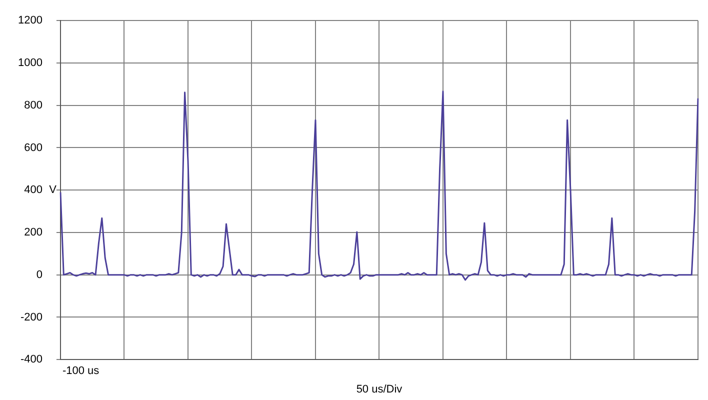 The image size is (708, 400). What do you see at coordinates (81, 371) in the screenshot?
I see `text: -100 us` at bounding box center [81, 371].